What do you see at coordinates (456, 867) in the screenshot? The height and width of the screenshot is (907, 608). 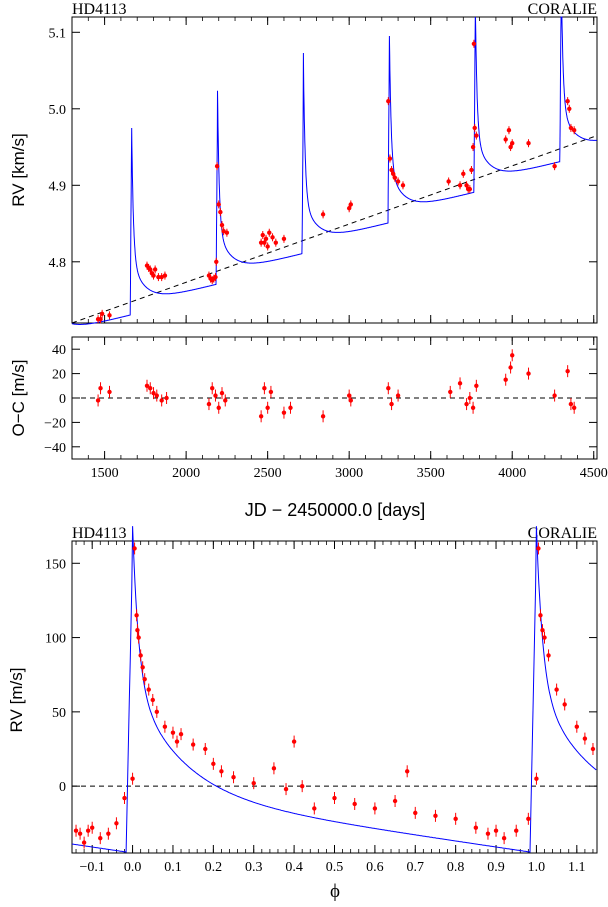 I see `phase-xtick-label: 0.8` at bounding box center [456, 867].